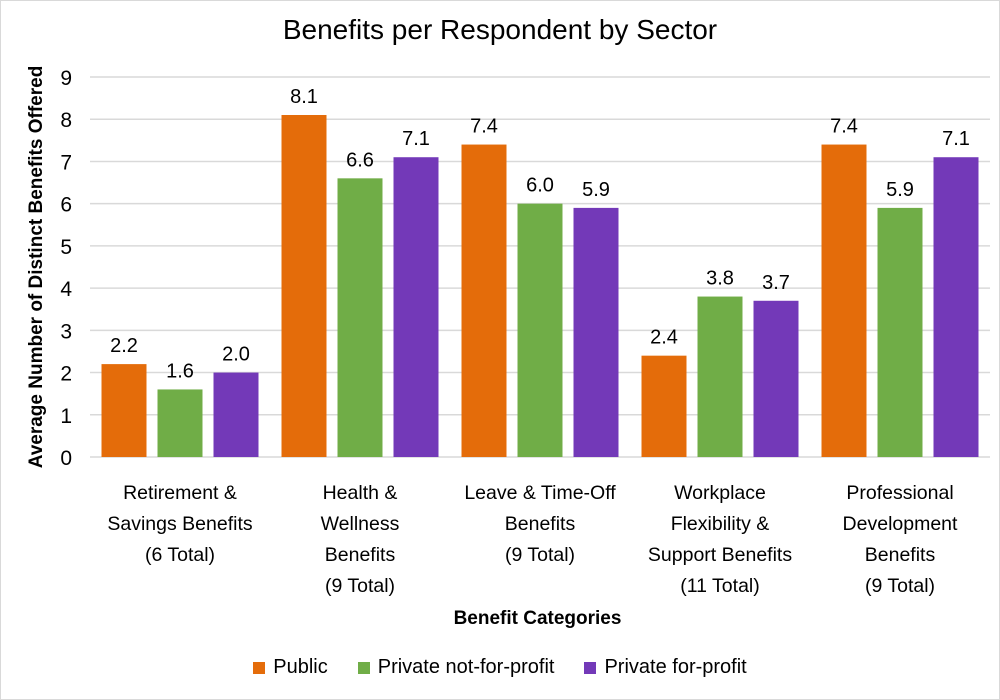 This screenshot has height=700, width=1000. What do you see at coordinates (66, 458) in the screenshot?
I see `y-tick-label: 0` at bounding box center [66, 458].